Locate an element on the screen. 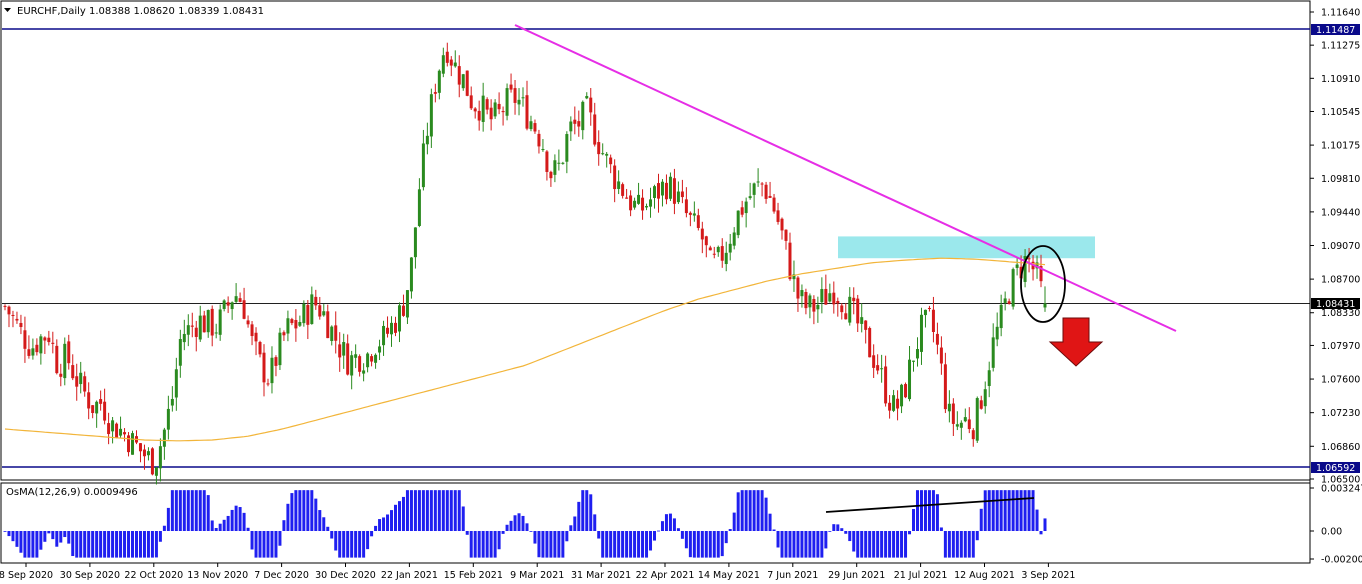  osma-tick-label: 0.00 is located at coordinates (1331, 532).